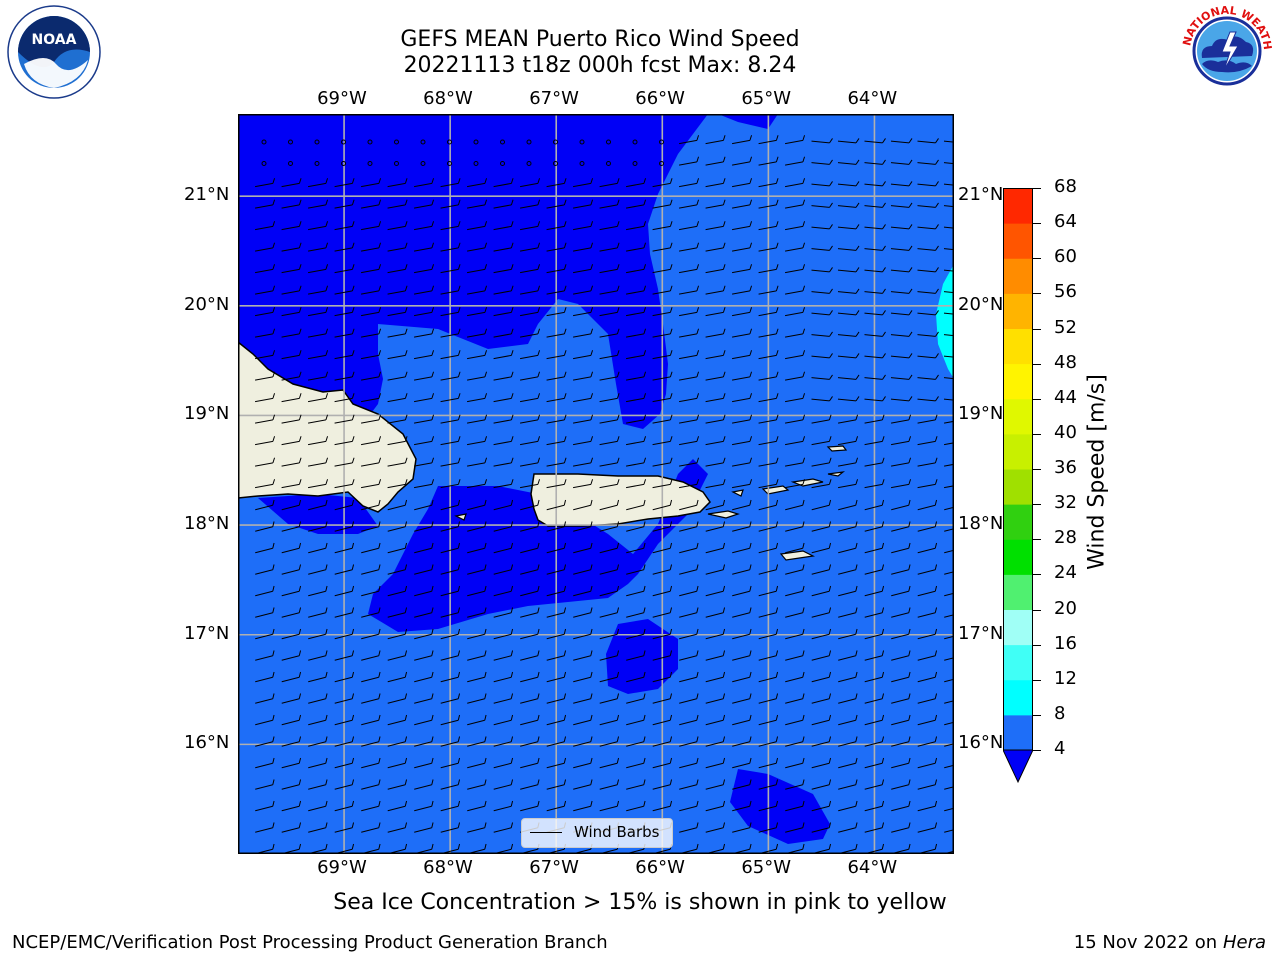 This screenshot has height=960, width=1280. Describe the element at coordinates (748, 121) in the screenshot. I see `wind-field-below-4-ne` at that location.